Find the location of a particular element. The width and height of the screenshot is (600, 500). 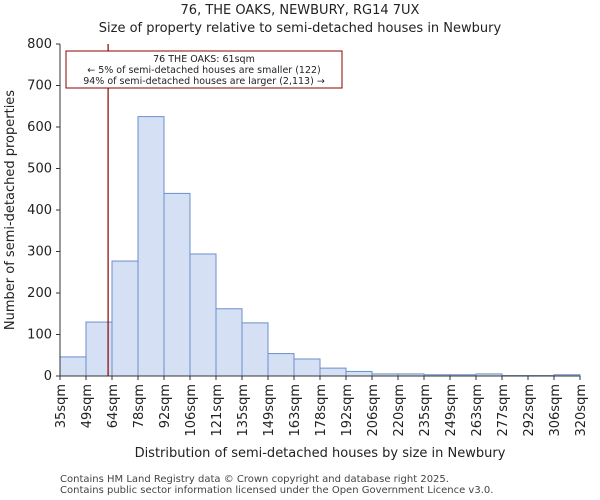

x-tick-label: 92sqm is located at coordinates (165, 406).